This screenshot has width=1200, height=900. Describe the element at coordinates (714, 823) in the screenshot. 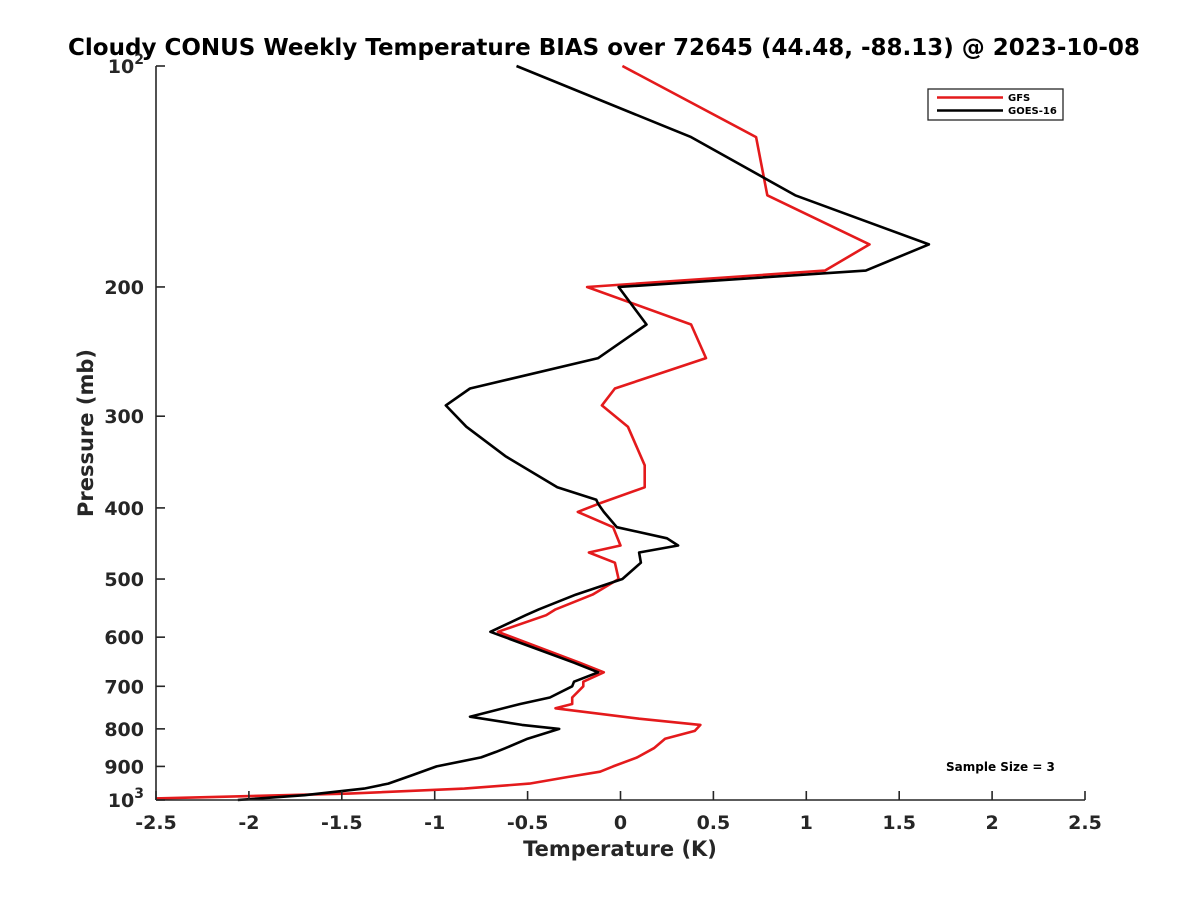

I see `x-tick-label: 0.5` at that location.